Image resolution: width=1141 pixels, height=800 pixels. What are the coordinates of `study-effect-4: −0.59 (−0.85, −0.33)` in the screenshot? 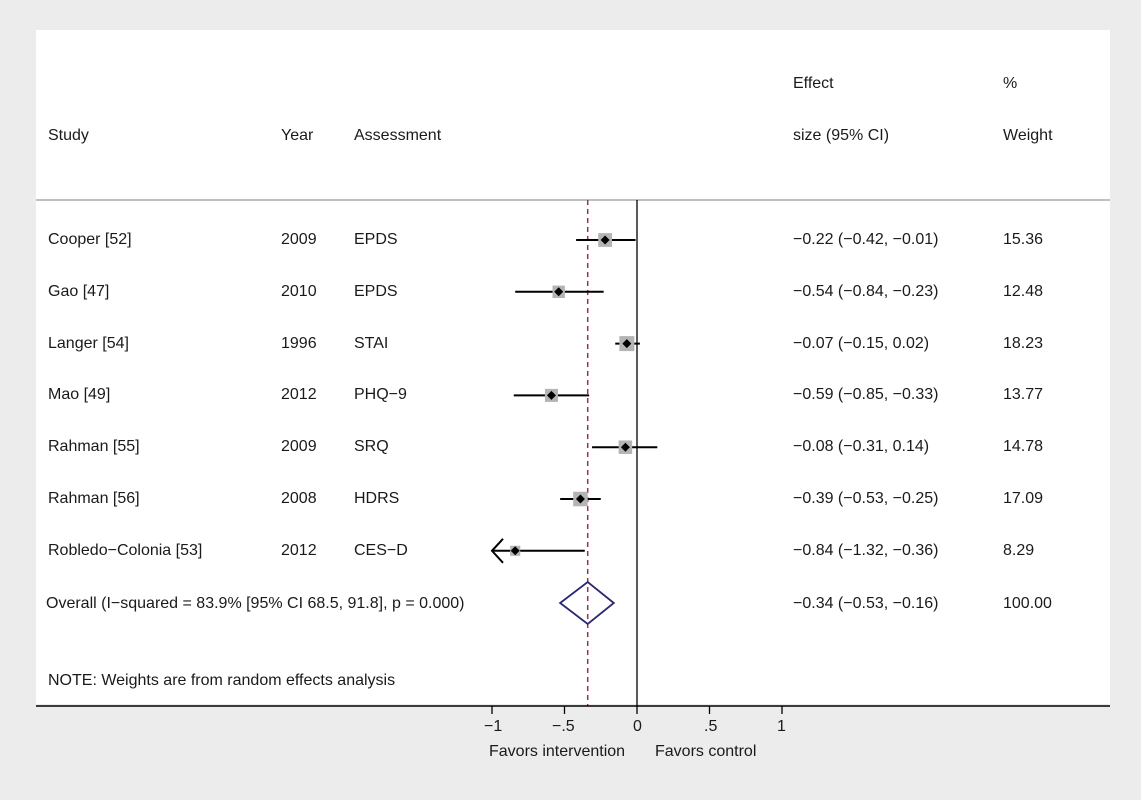 It's located at (866, 394).